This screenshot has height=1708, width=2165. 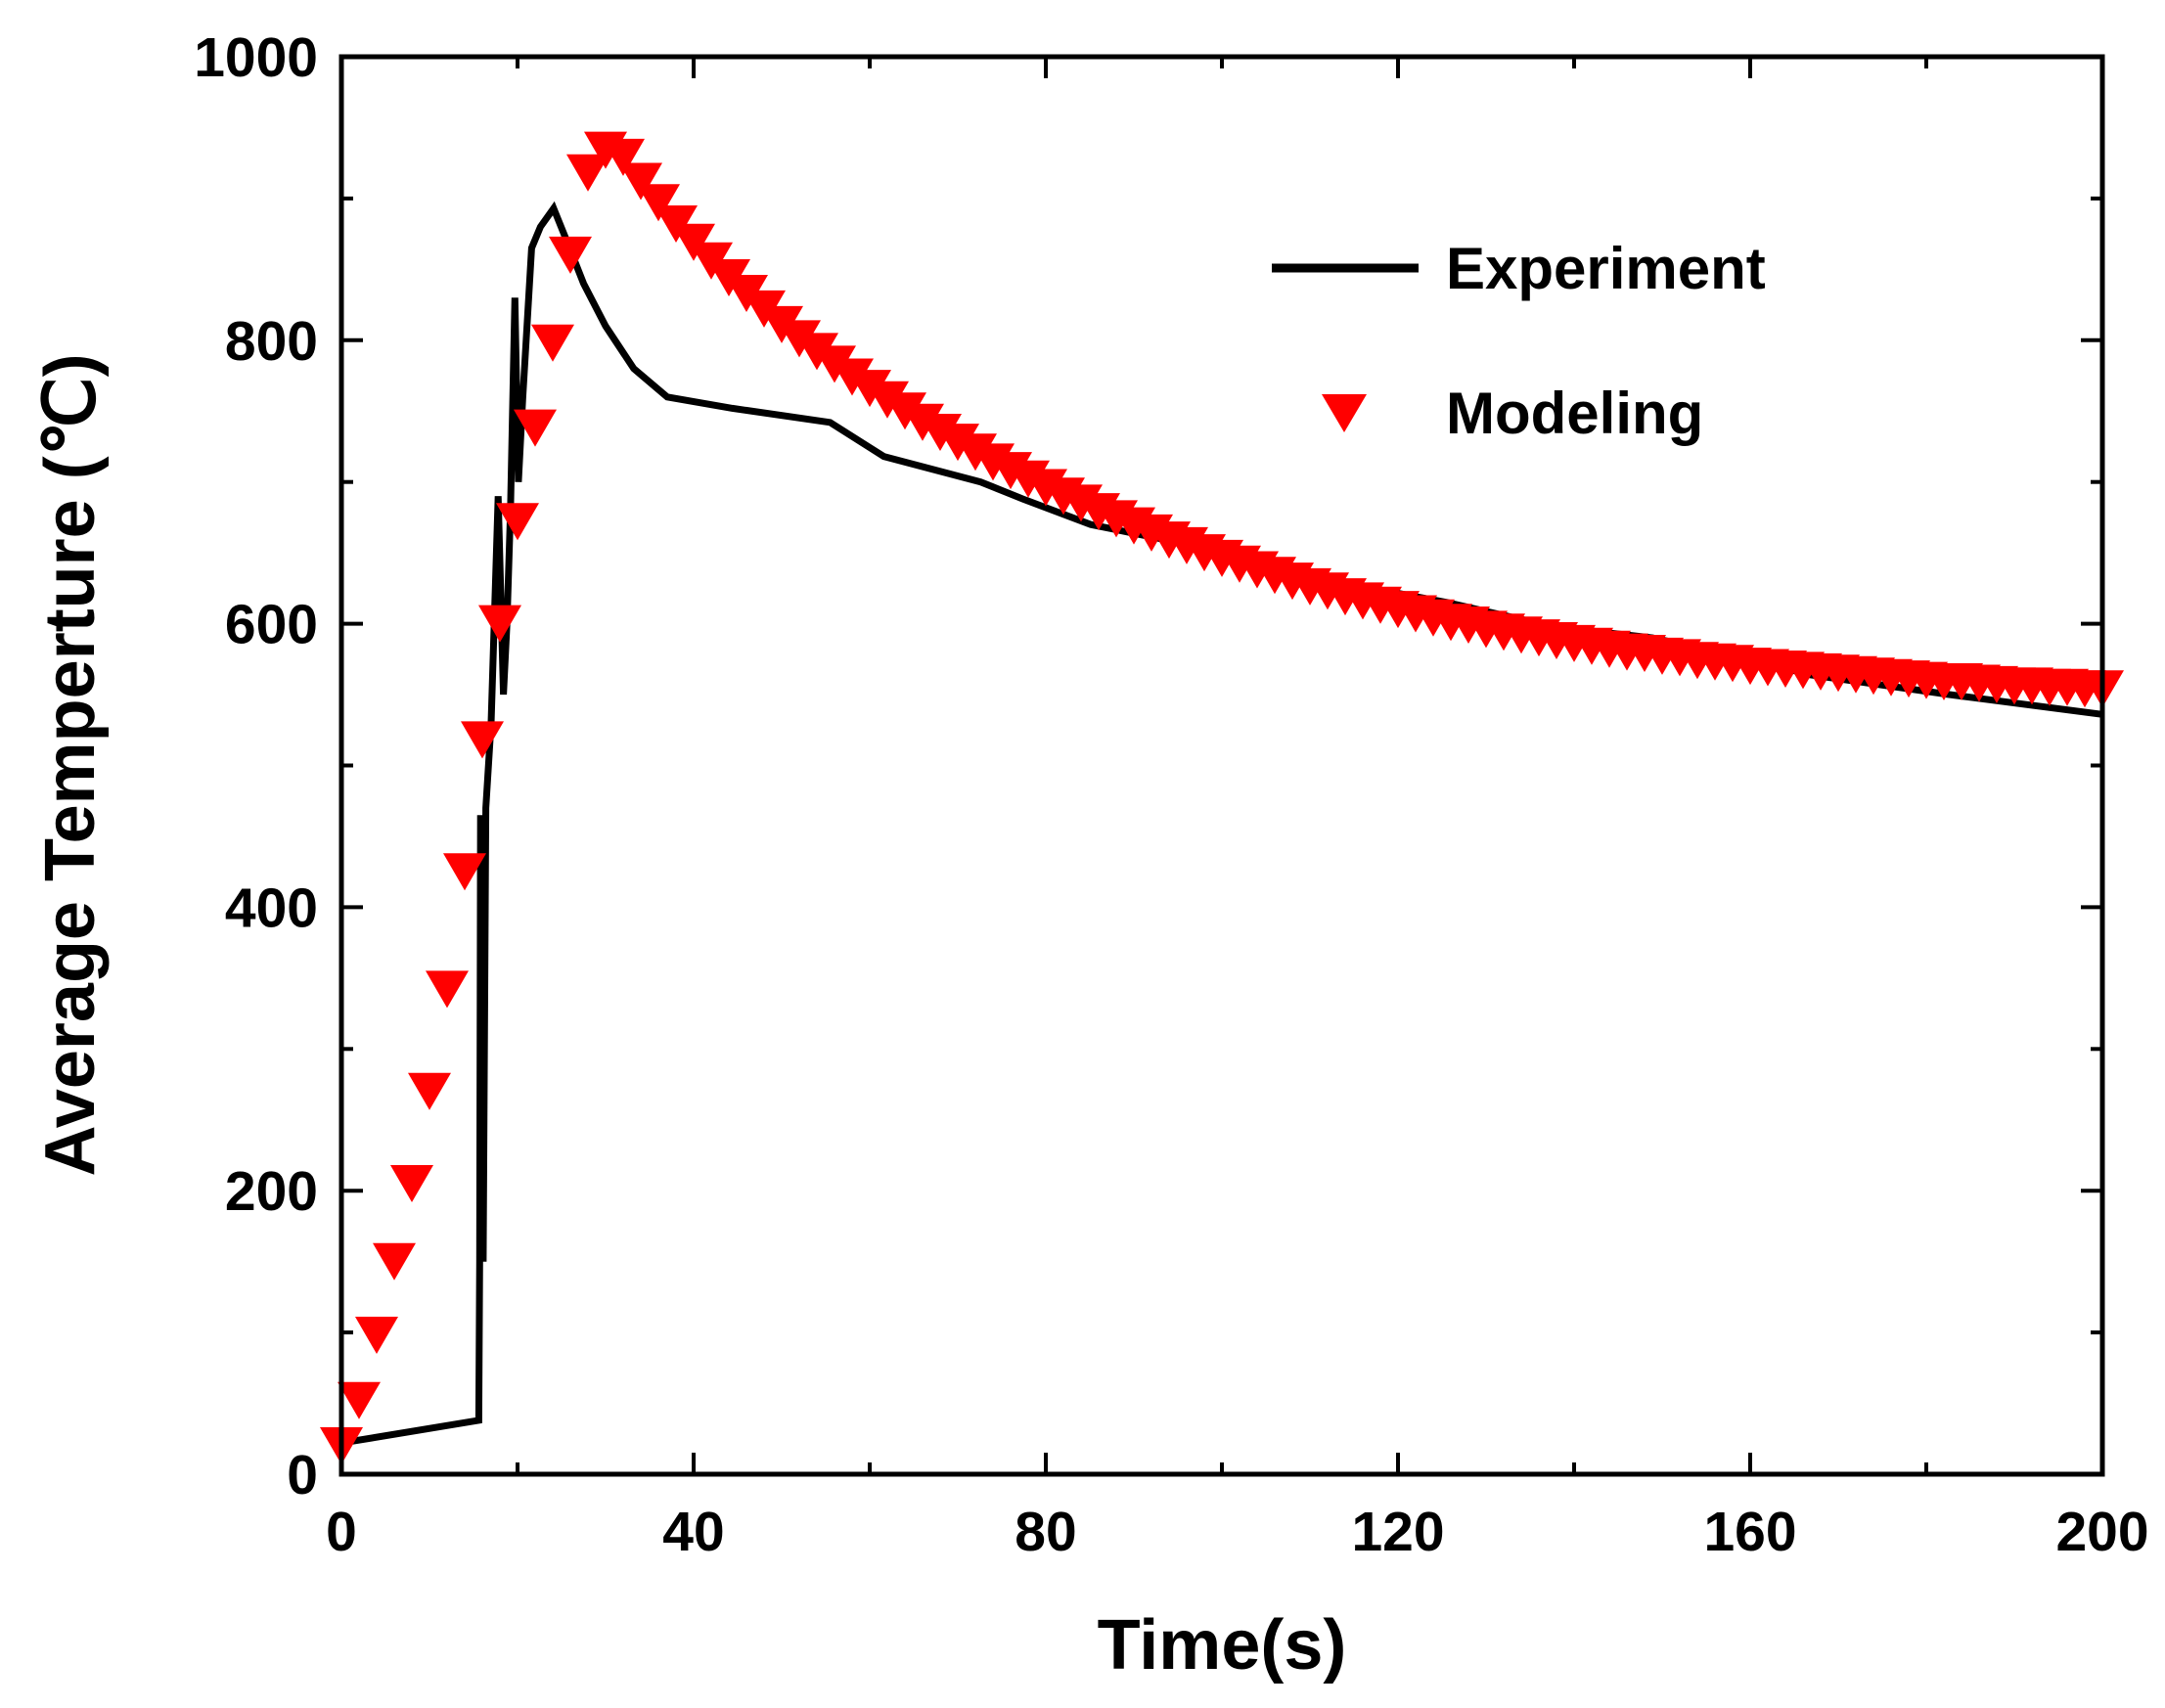 What do you see at coordinates (271, 341) in the screenshot?
I see `y-tick-label: 800` at bounding box center [271, 341].